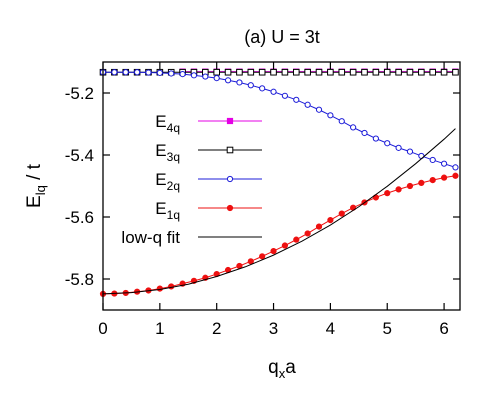 The height and width of the screenshot is (400, 500). I want to click on y-axis-title: Elq / t, so click(36, 185).